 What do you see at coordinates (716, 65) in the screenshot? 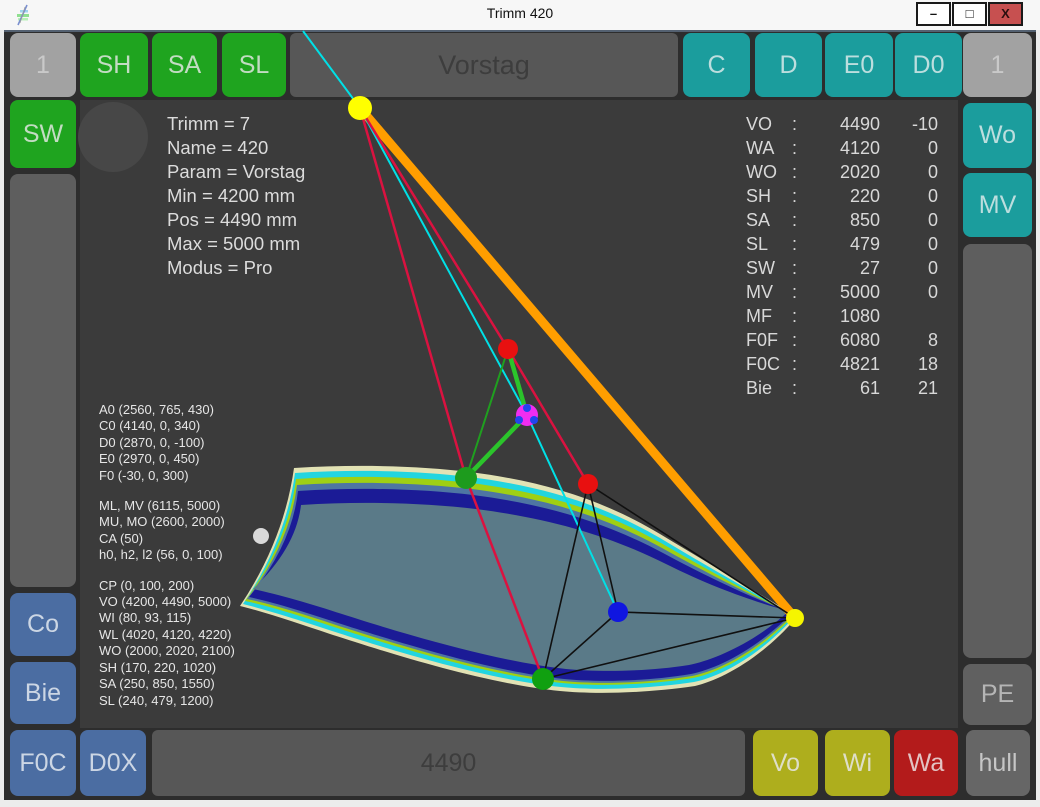
I see `c-button: C` at bounding box center [716, 65].